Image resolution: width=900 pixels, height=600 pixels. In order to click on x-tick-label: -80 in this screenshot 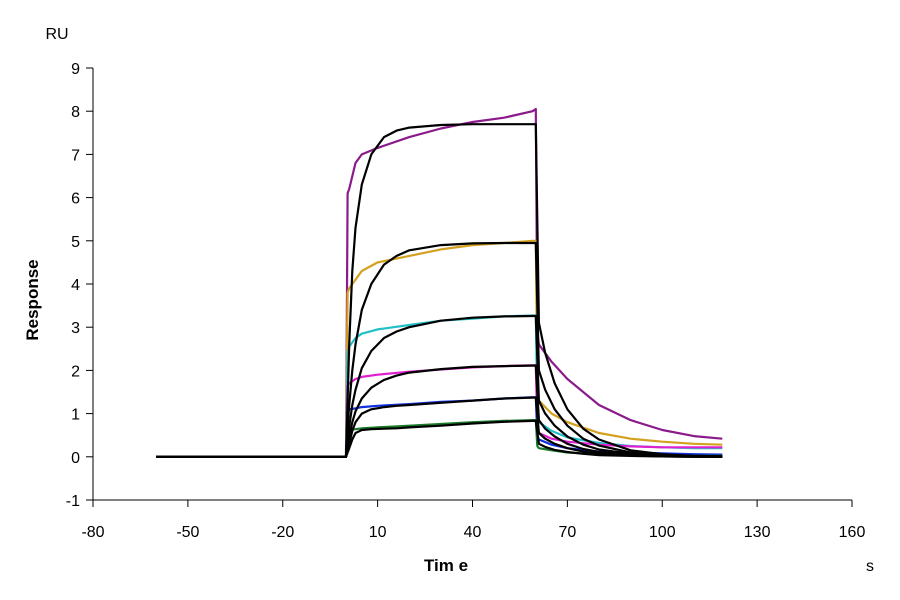, I will do `click(92, 532)`.